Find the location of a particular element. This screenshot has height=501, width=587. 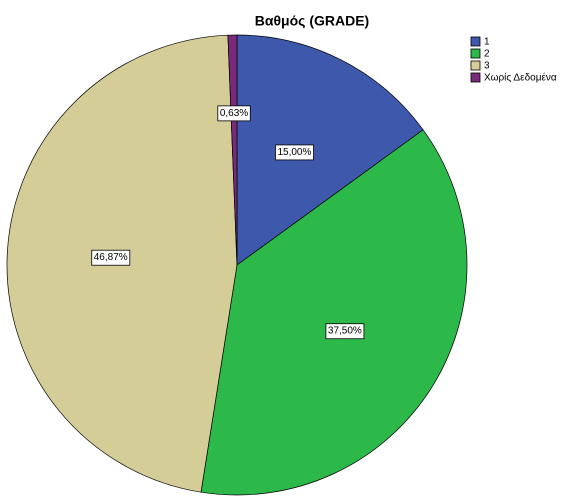

data-label: 0,63% is located at coordinates (234, 113).